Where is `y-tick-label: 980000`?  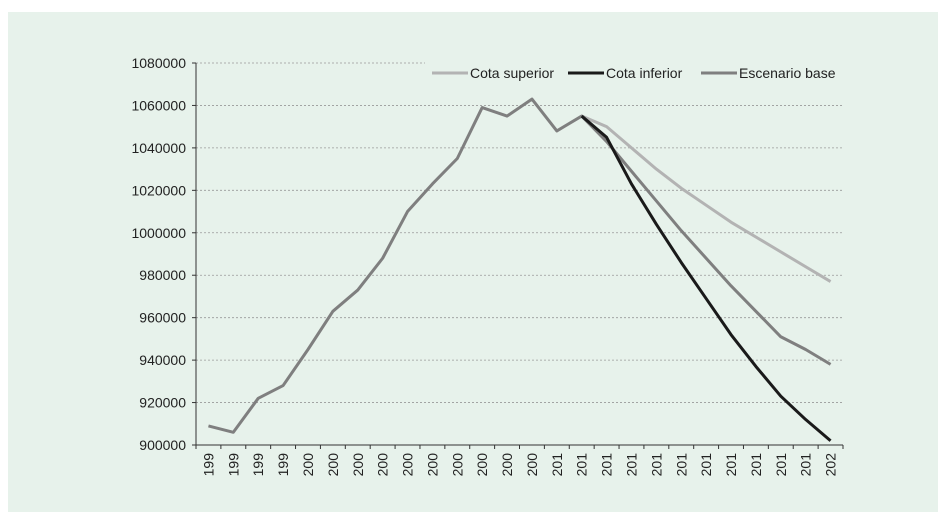
y-tick-label: 980000 is located at coordinates (162, 275).